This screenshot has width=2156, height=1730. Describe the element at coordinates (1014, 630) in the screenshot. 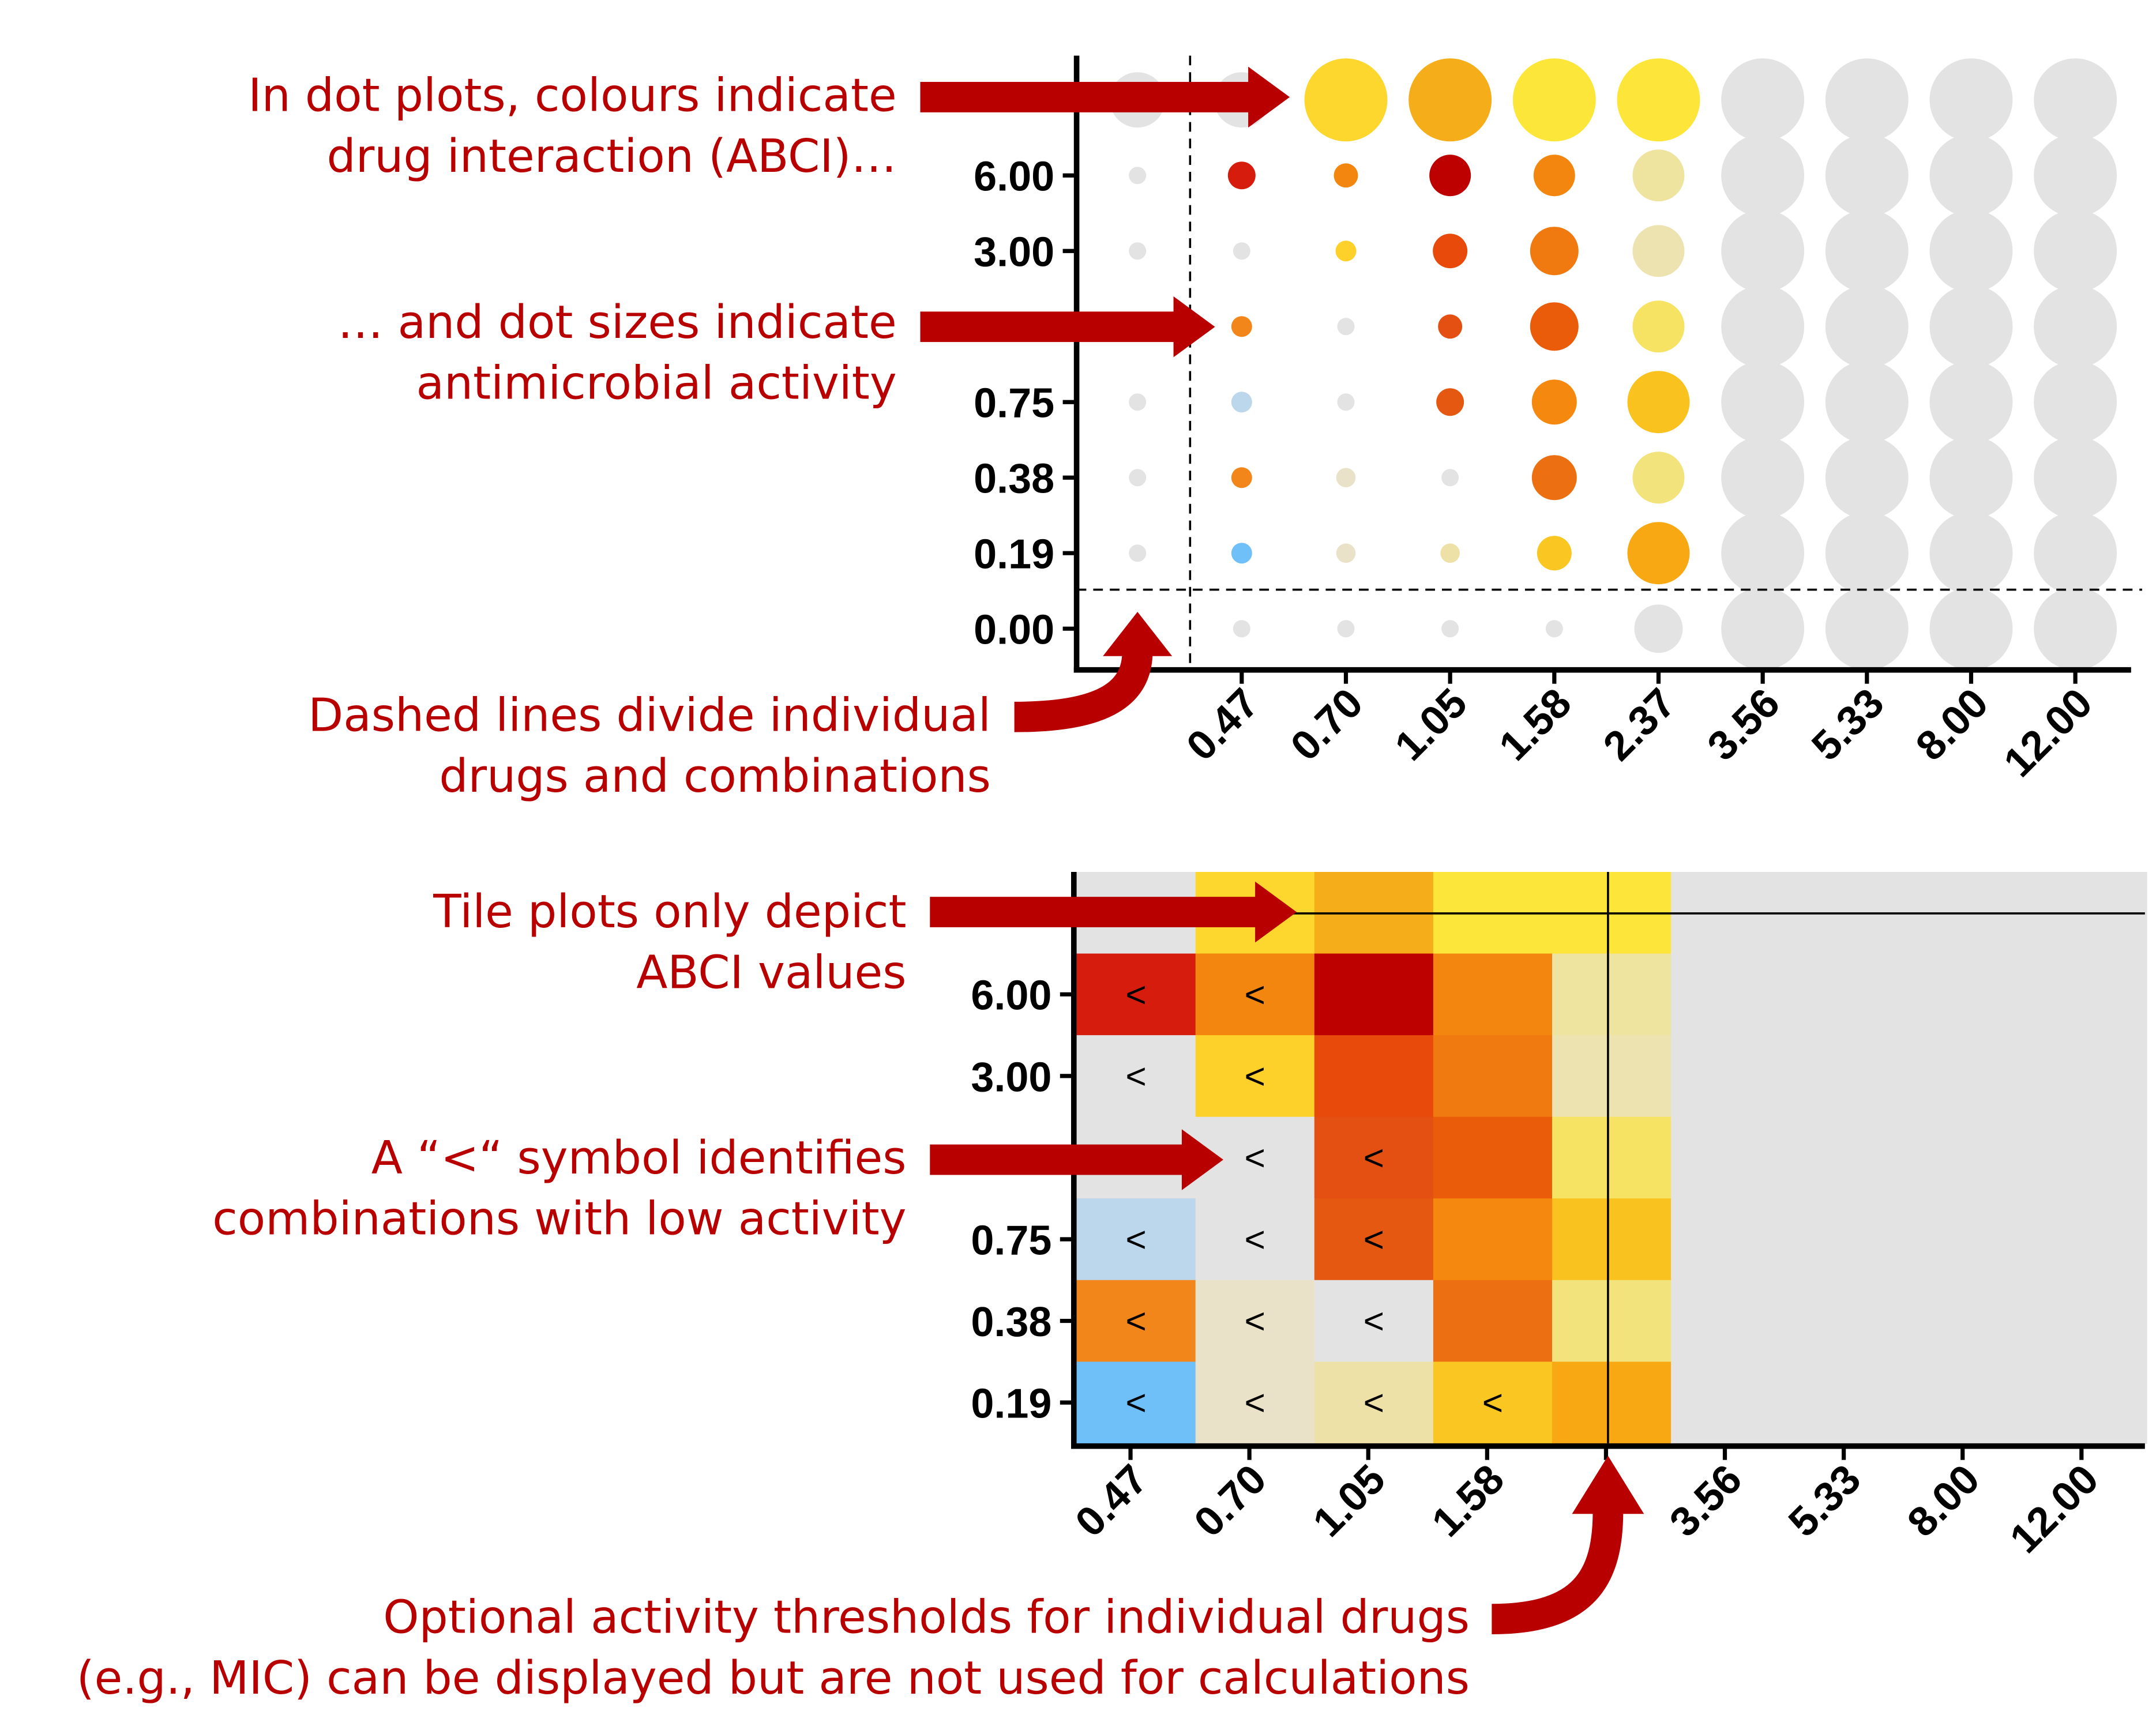

I see `y-tick-label: 0.00` at that location.